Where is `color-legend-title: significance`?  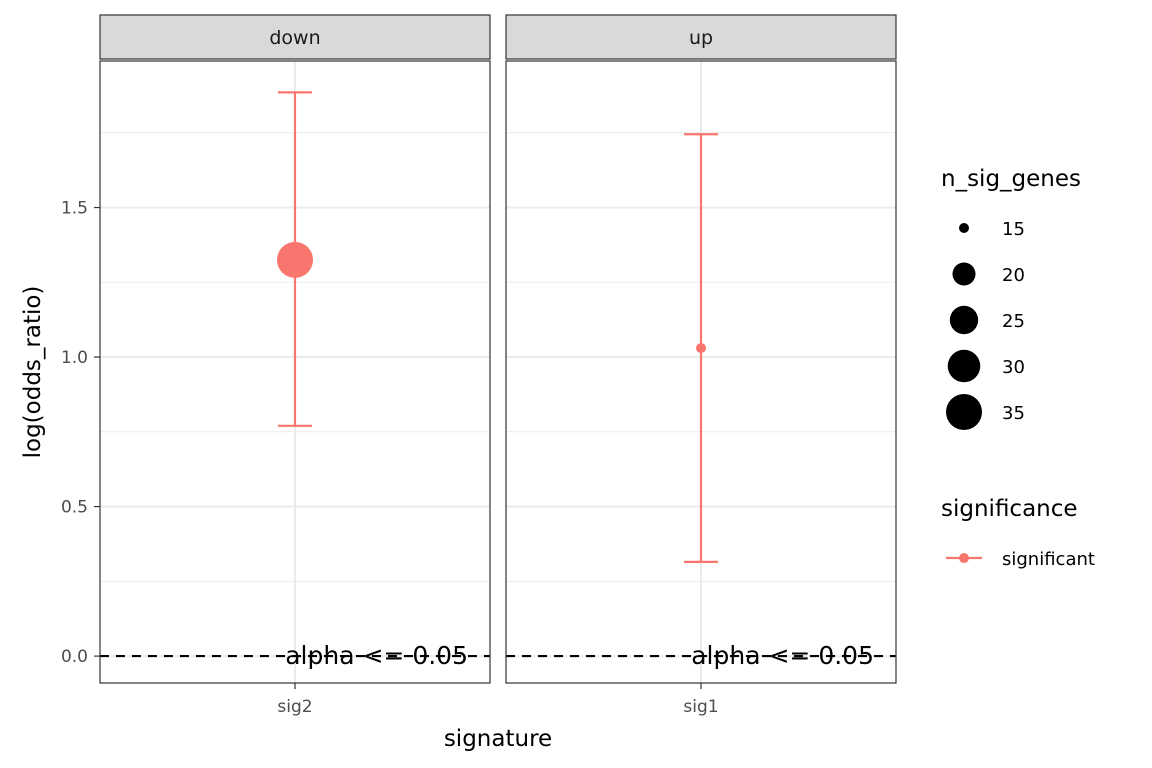
color-legend-title: significance is located at coordinates (1009, 509).